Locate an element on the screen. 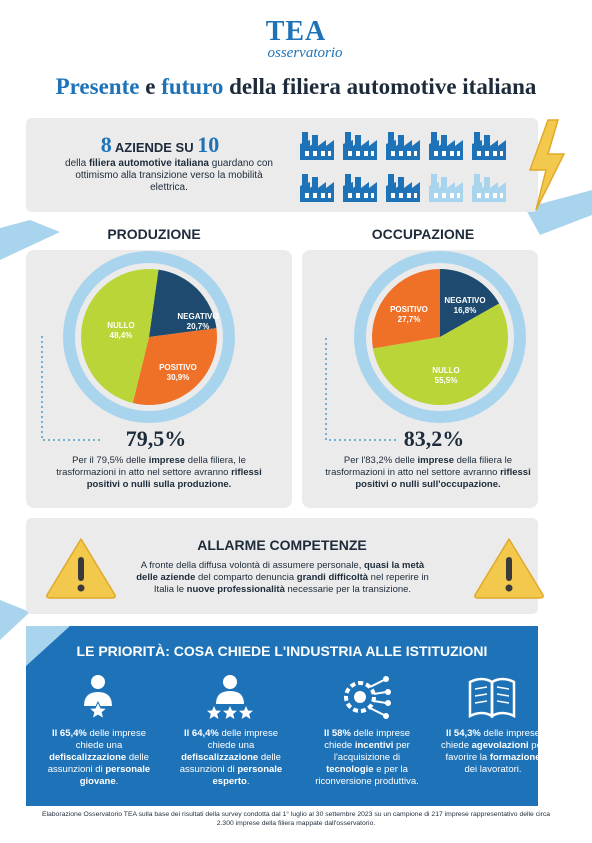  person-star-icon is located at coordinates (98, 697).